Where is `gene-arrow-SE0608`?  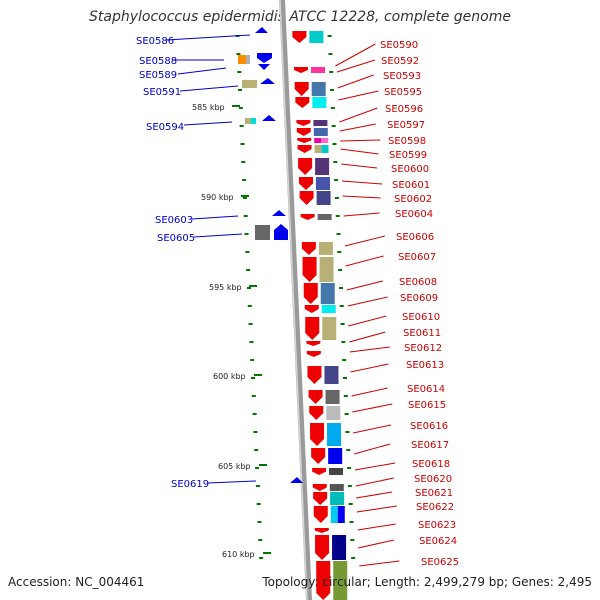 gene-arrow-SE0608 is located at coordinates (310, 293).